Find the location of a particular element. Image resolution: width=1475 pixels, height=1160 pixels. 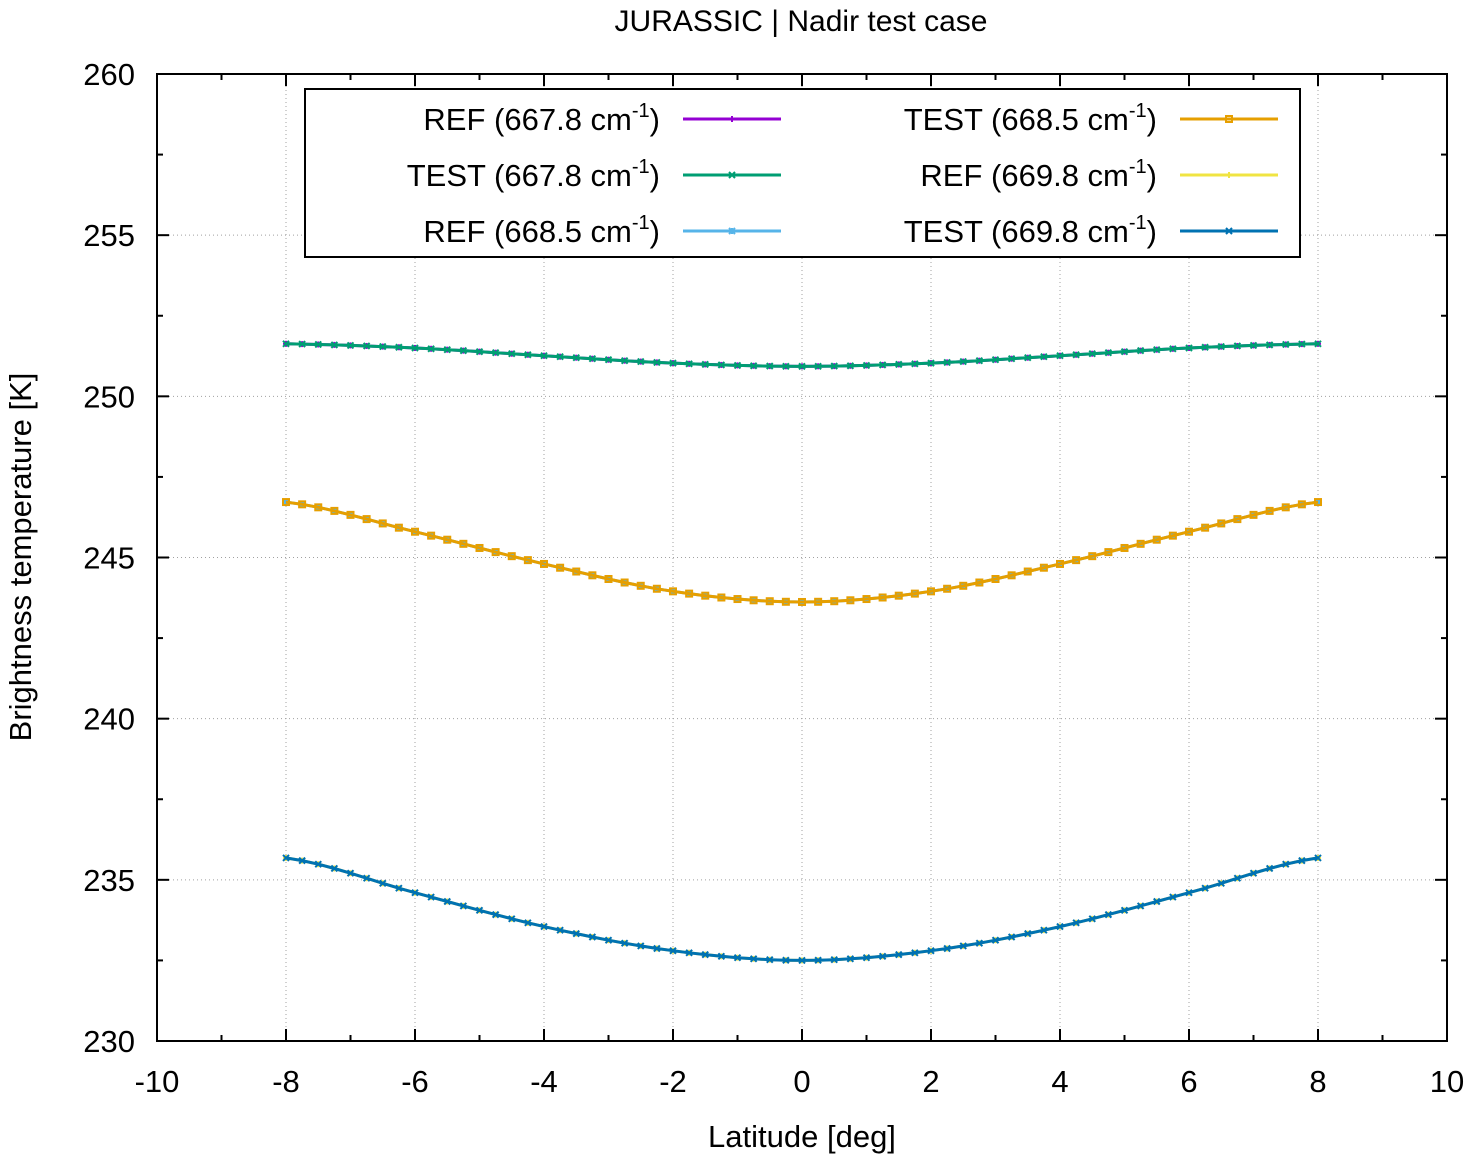

legend-label: REF (667.8 cm-1) is located at coordinates (541, 118).